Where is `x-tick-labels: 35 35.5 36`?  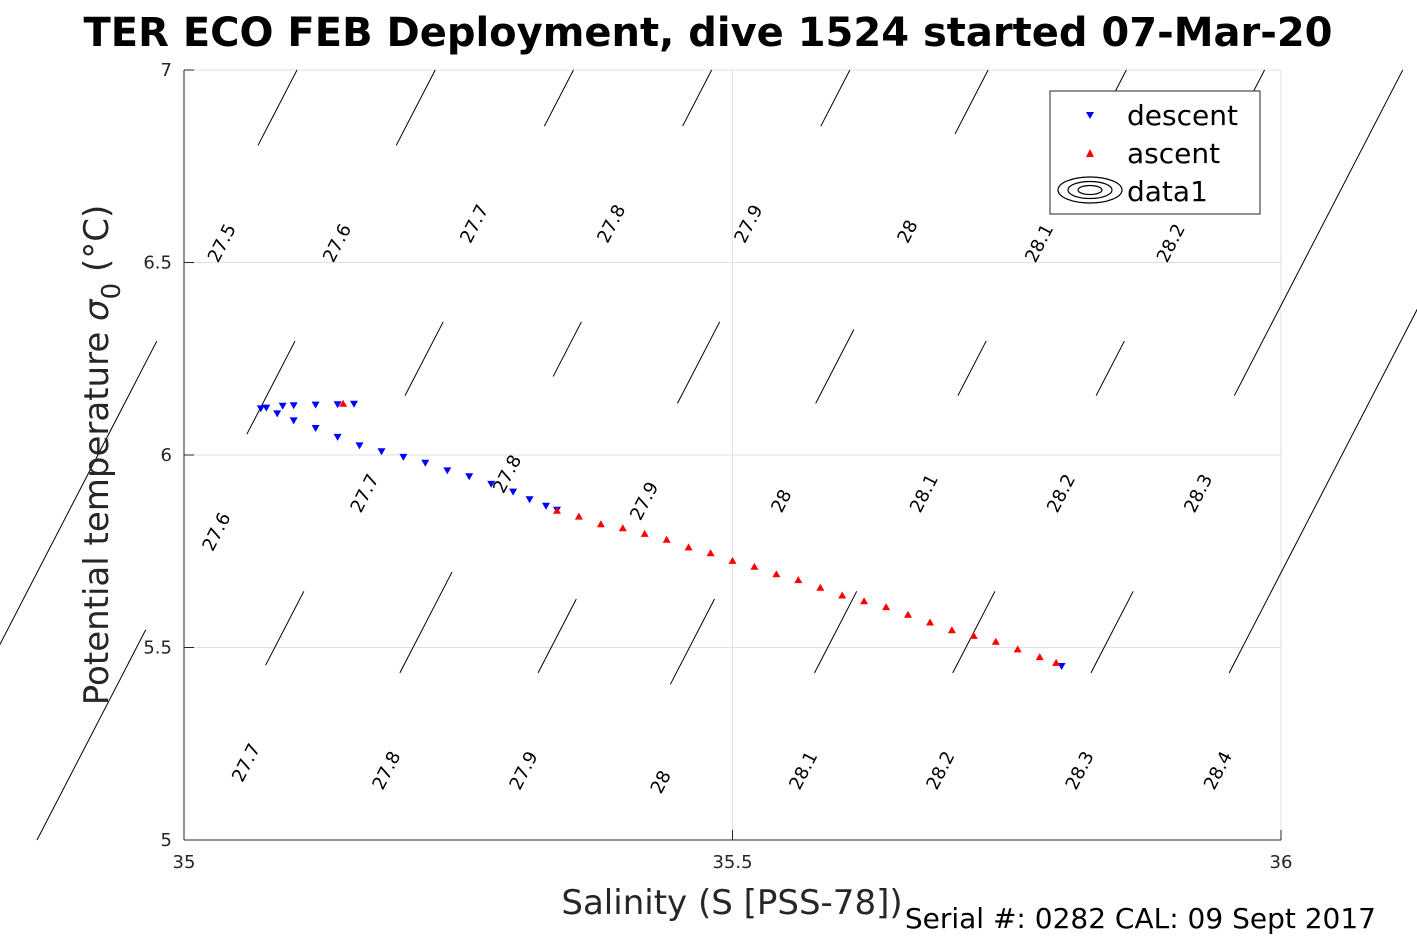 x-tick-labels: 35 35.5 36 is located at coordinates (733, 862).